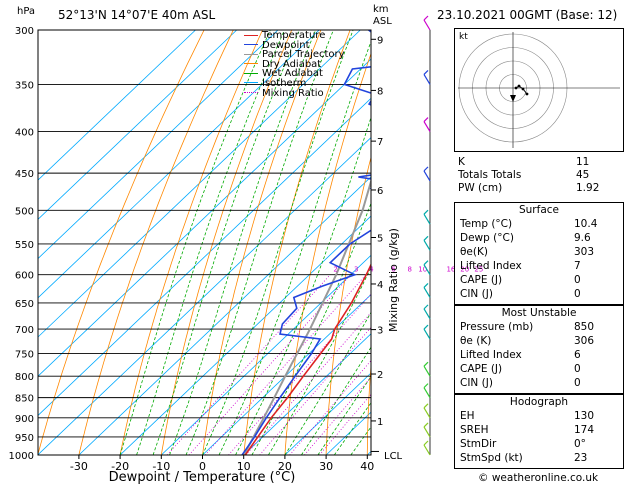 Image resolution: width=629 pixels, height=486 pixels. Describe the element at coordinates (292, 74) in the screenshot. I see `legend-label: Wet Adiabat` at that location.